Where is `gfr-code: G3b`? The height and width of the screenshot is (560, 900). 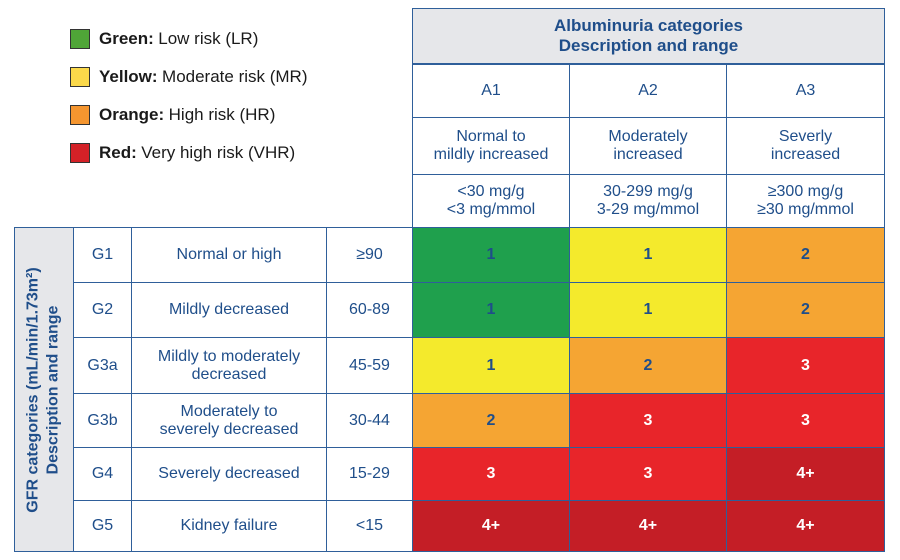
gfr-code: G3b is located at coordinates (102, 420).